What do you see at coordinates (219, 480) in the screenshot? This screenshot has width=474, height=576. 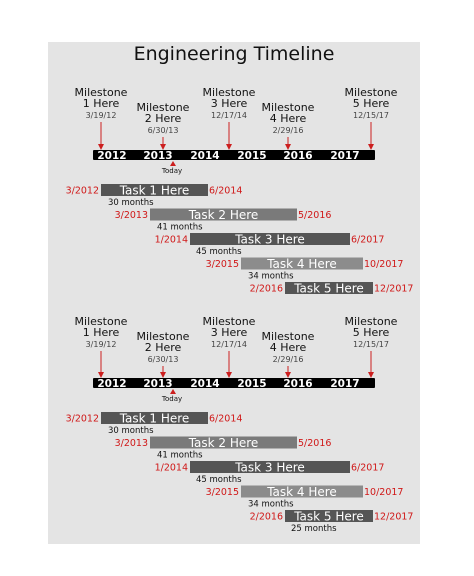 I see `task-duration: 45 months` at bounding box center [219, 480].